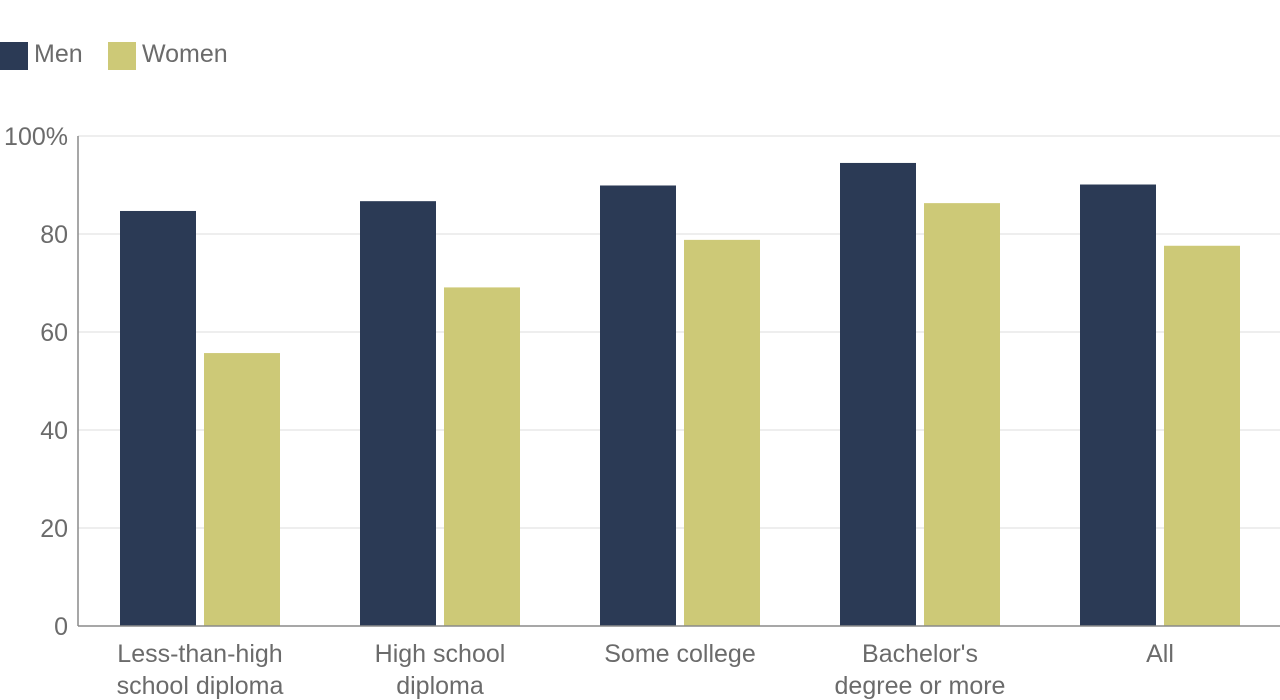 This screenshot has height=700, width=1280. Describe the element at coordinates (440, 654) in the screenshot. I see `x-category-label: High school` at that location.